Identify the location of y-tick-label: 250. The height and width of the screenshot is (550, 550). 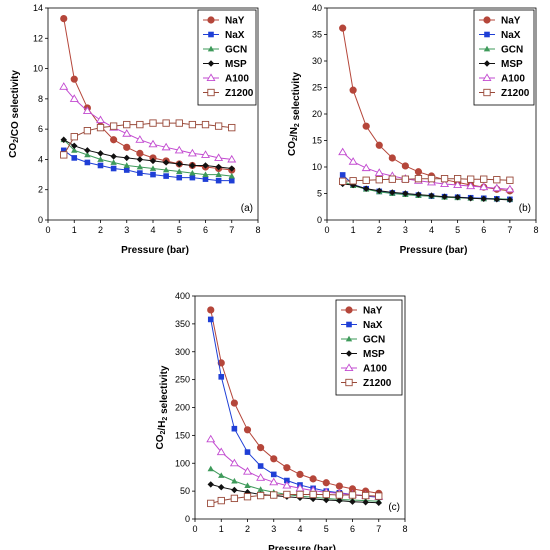
(182, 380).